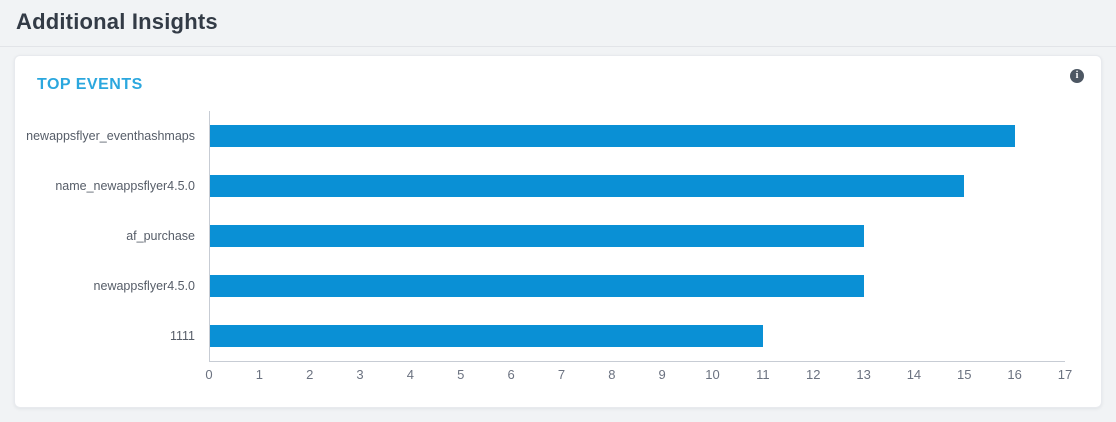 Image resolution: width=1116 pixels, height=422 pixels. What do you see at coordinates (638, 379) in the screenshot?
I see `x-axis: 0 1 2 3 4 5 6 7 8 9 10 11 12 13 14 15 16 17` at bounding box center [638, 379].